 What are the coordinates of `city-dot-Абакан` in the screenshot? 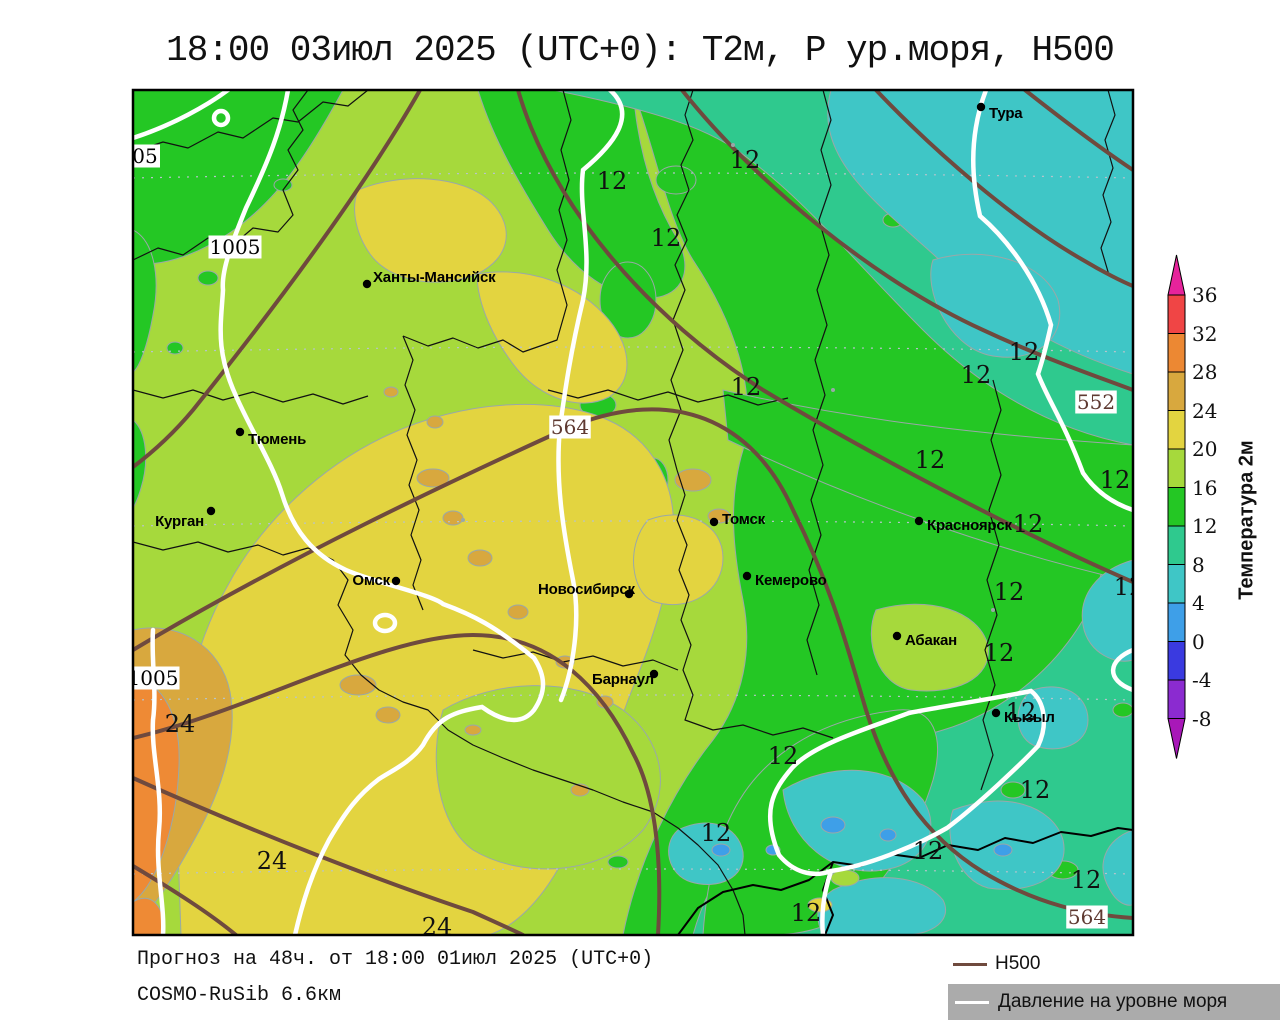 It's located at (897, 636).